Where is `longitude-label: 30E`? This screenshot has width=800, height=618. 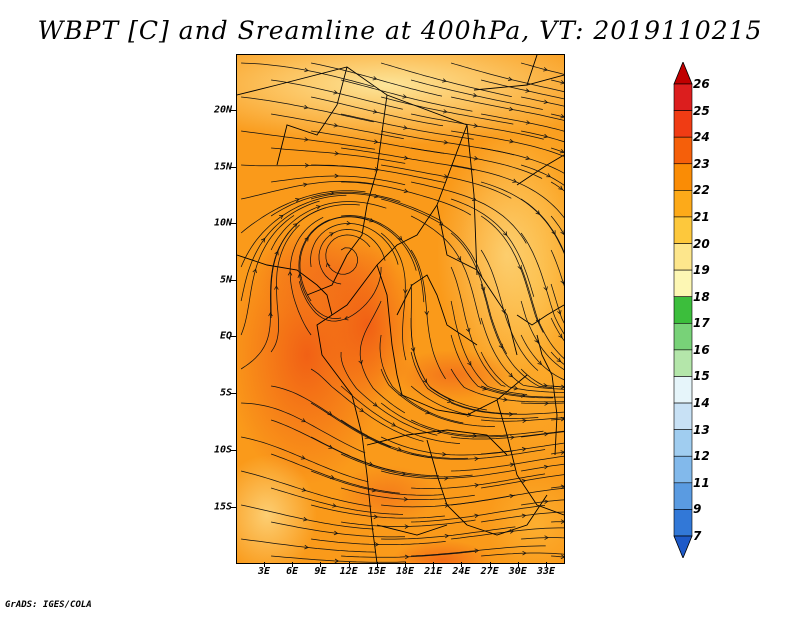
longitude-label: 30E is located at coordinates (517, 571).